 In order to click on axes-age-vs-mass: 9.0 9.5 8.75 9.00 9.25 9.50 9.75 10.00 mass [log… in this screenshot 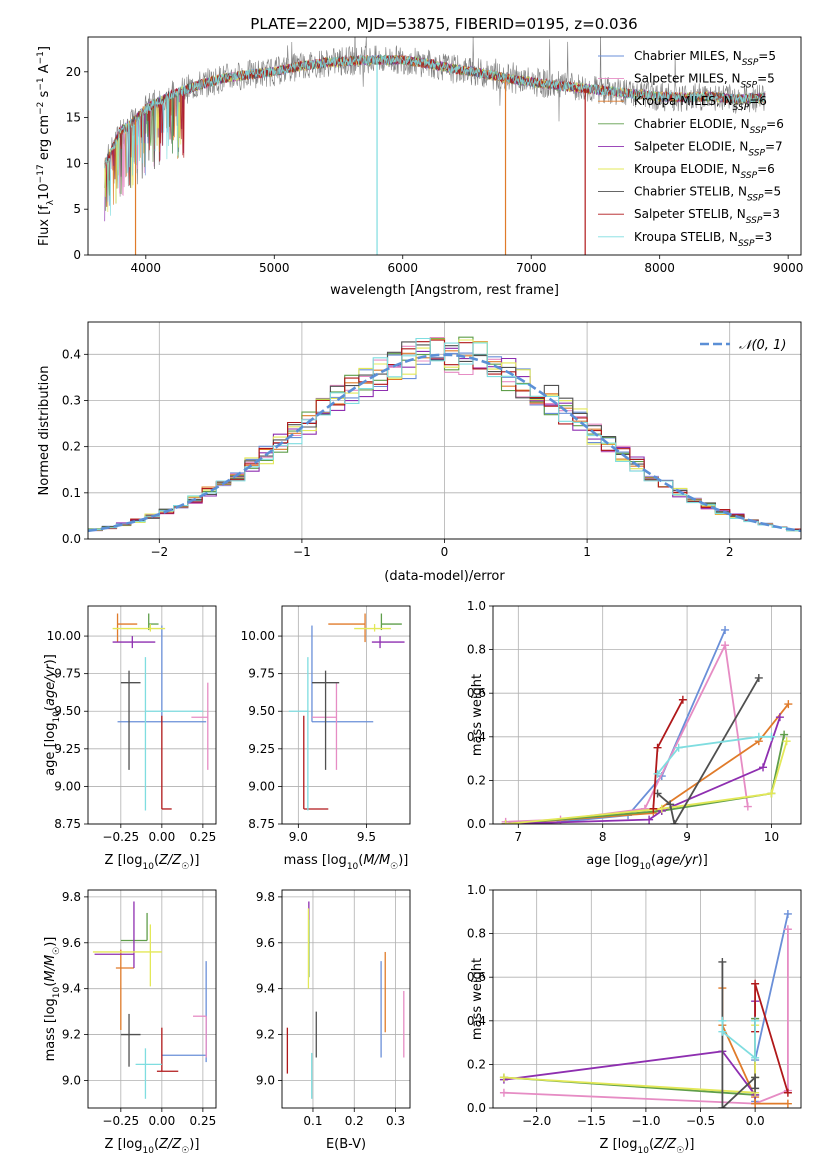, I will do `click(326, 738)`.